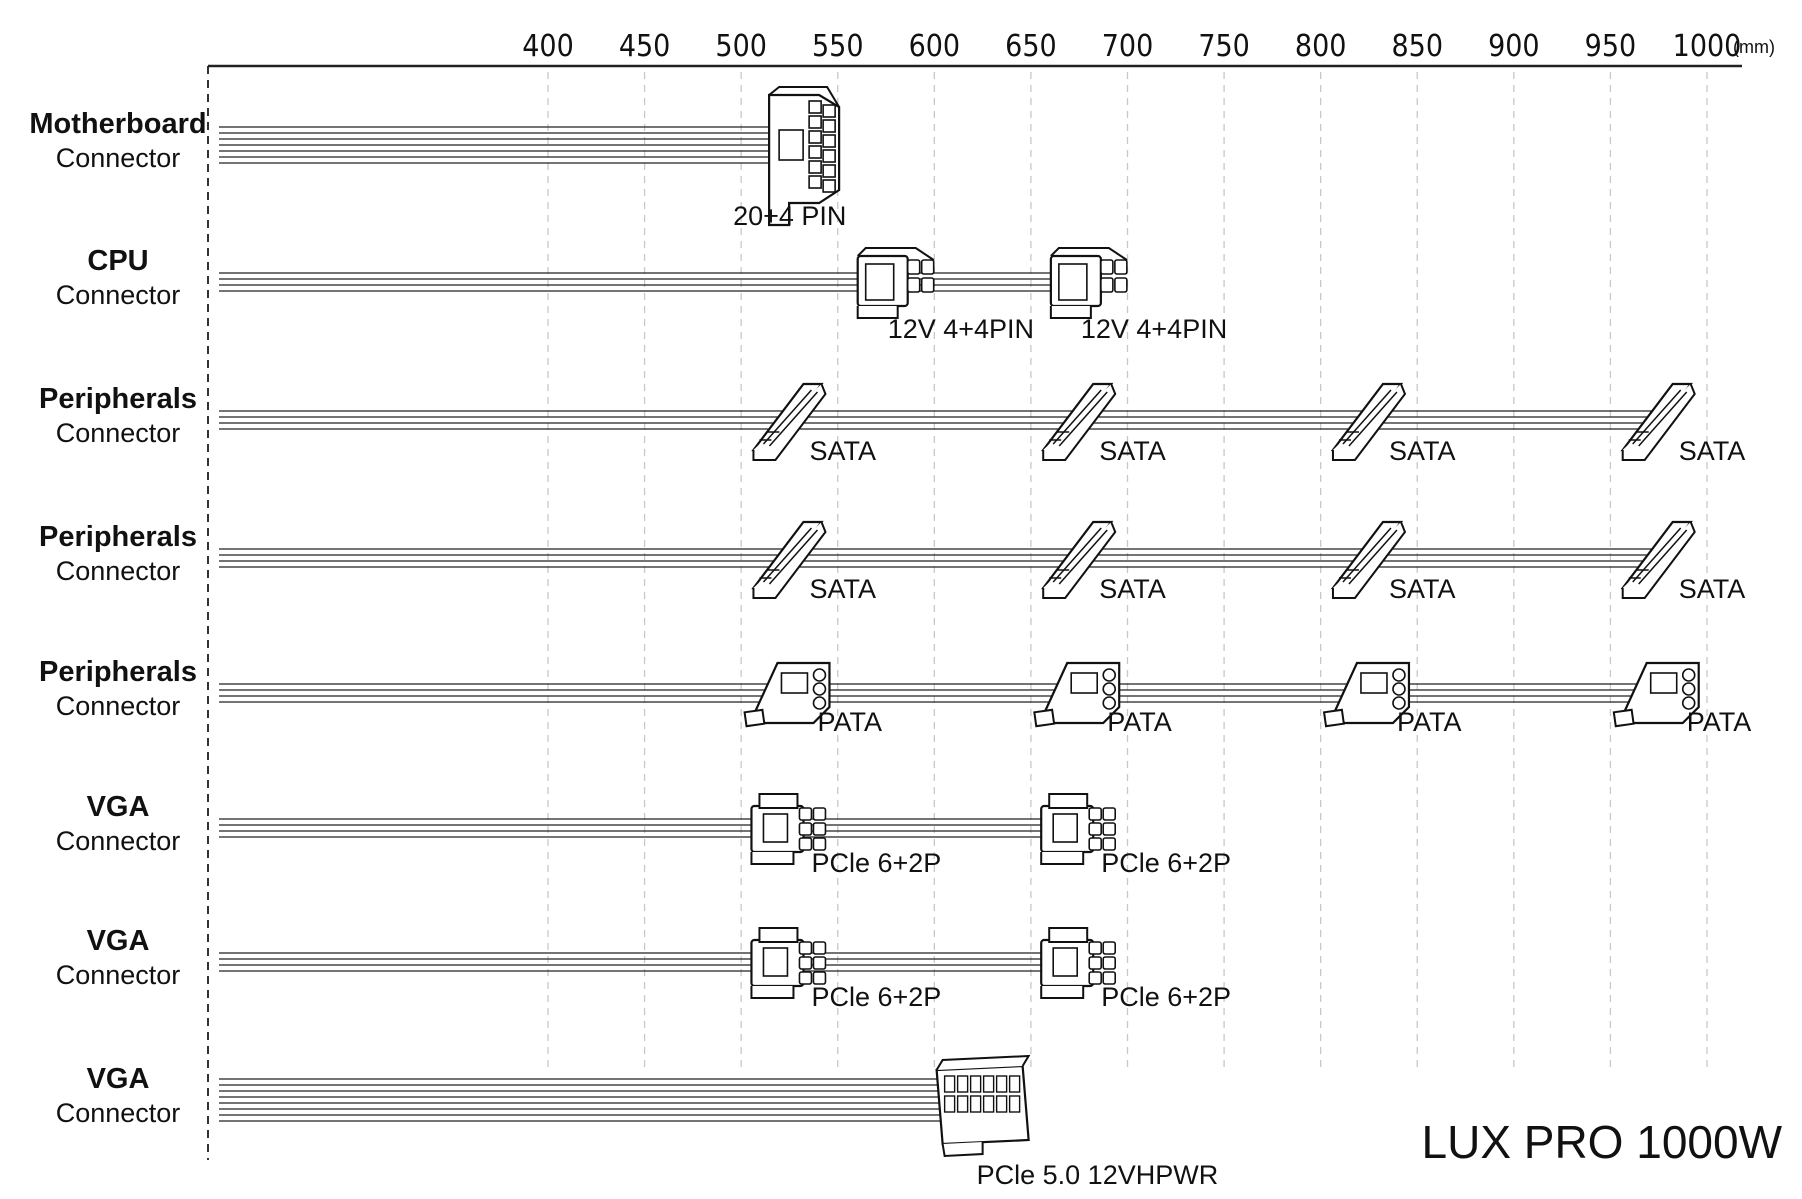 This screenshot has height=1199, width=1802. What do you see at coordinates (741, 46) in the screenshot?
I see `tick-label: 500` at bounding box center [741, 46].